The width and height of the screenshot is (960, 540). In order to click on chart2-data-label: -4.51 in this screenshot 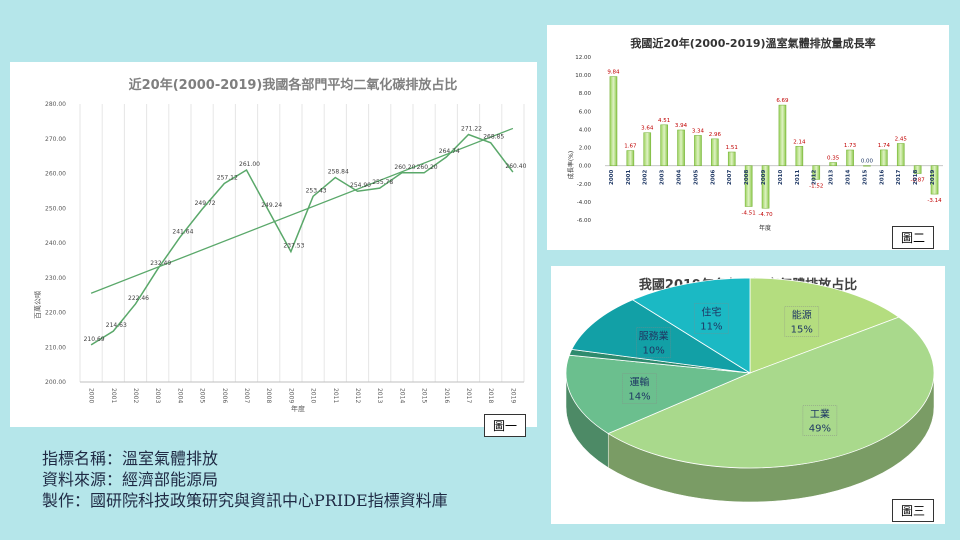, I will do `click(749, 214)`.